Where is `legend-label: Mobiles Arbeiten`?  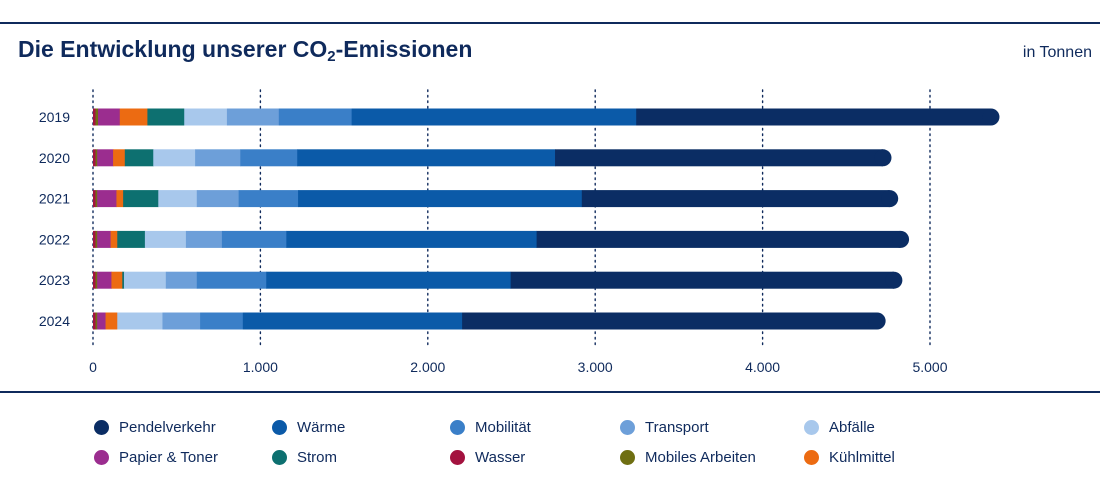
legend-label: Mobiles Arbeiten is located at coordinates (700, 457).